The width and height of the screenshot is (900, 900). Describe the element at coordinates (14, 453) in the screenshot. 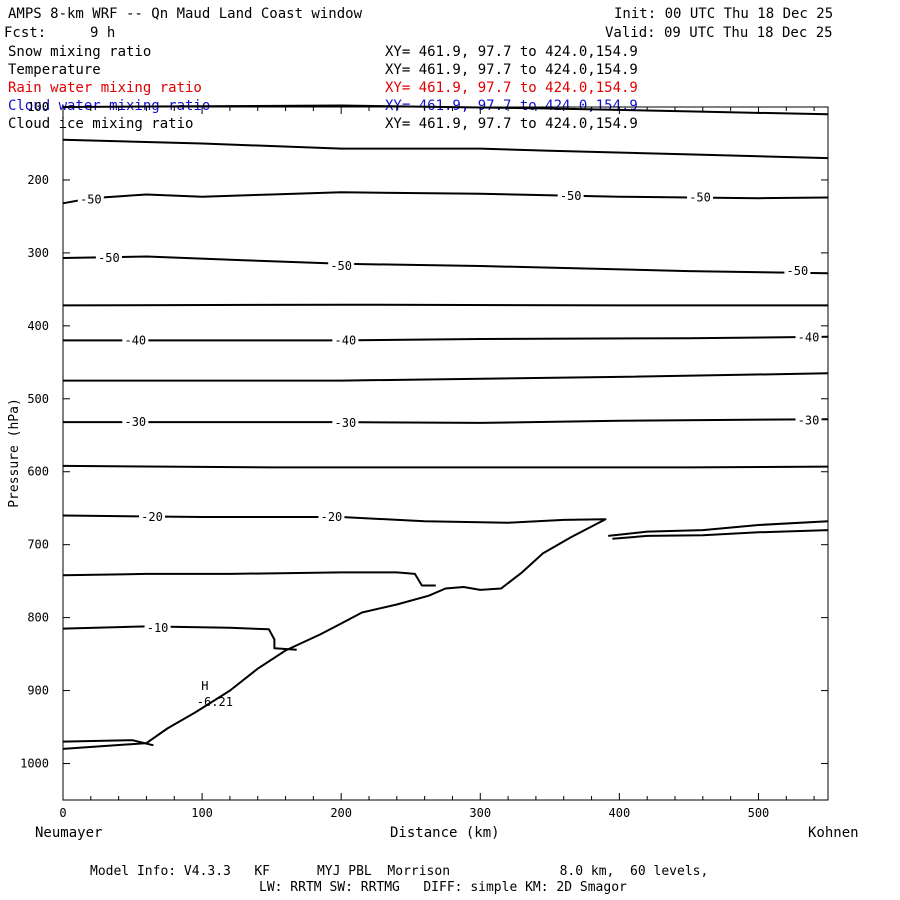

I see `y-axis-label: Pressure (hPa)` at that location.